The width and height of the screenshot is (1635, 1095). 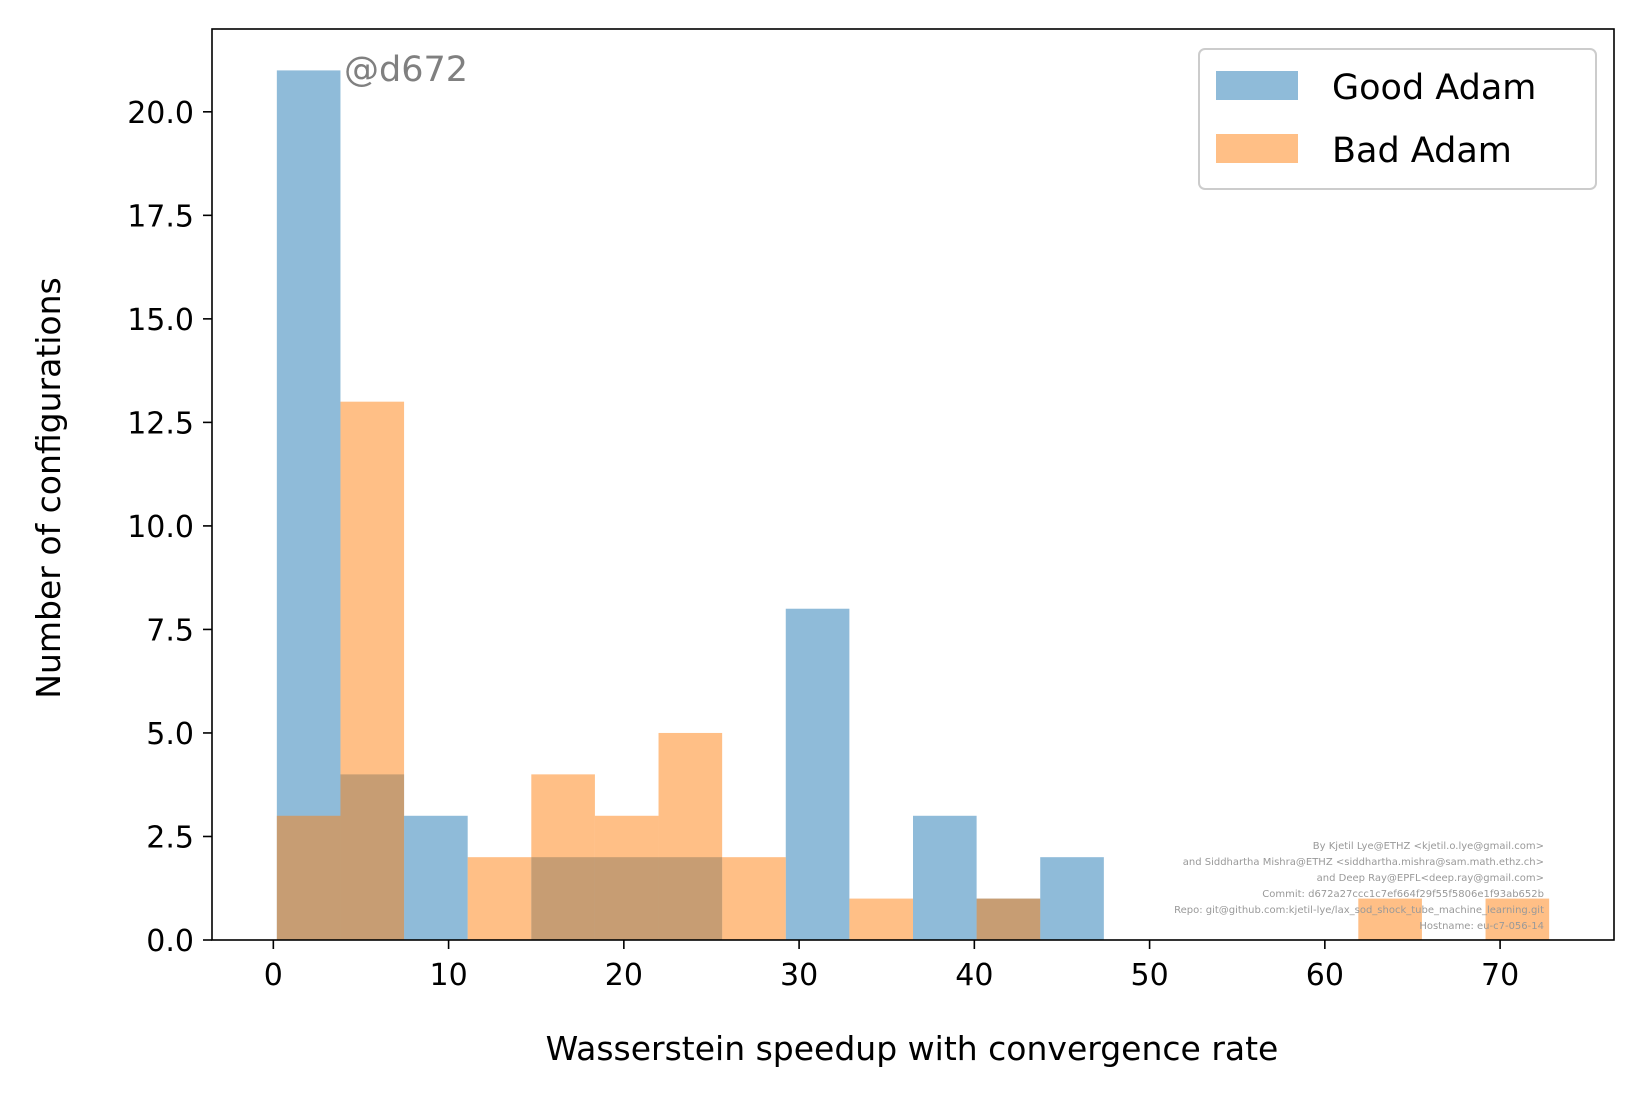 What do you see at coordinates (1481, 926) in the screenshot?
I see `credit-line: Hostname: eu-c7-056-14` at bounding box center [1481, 926].